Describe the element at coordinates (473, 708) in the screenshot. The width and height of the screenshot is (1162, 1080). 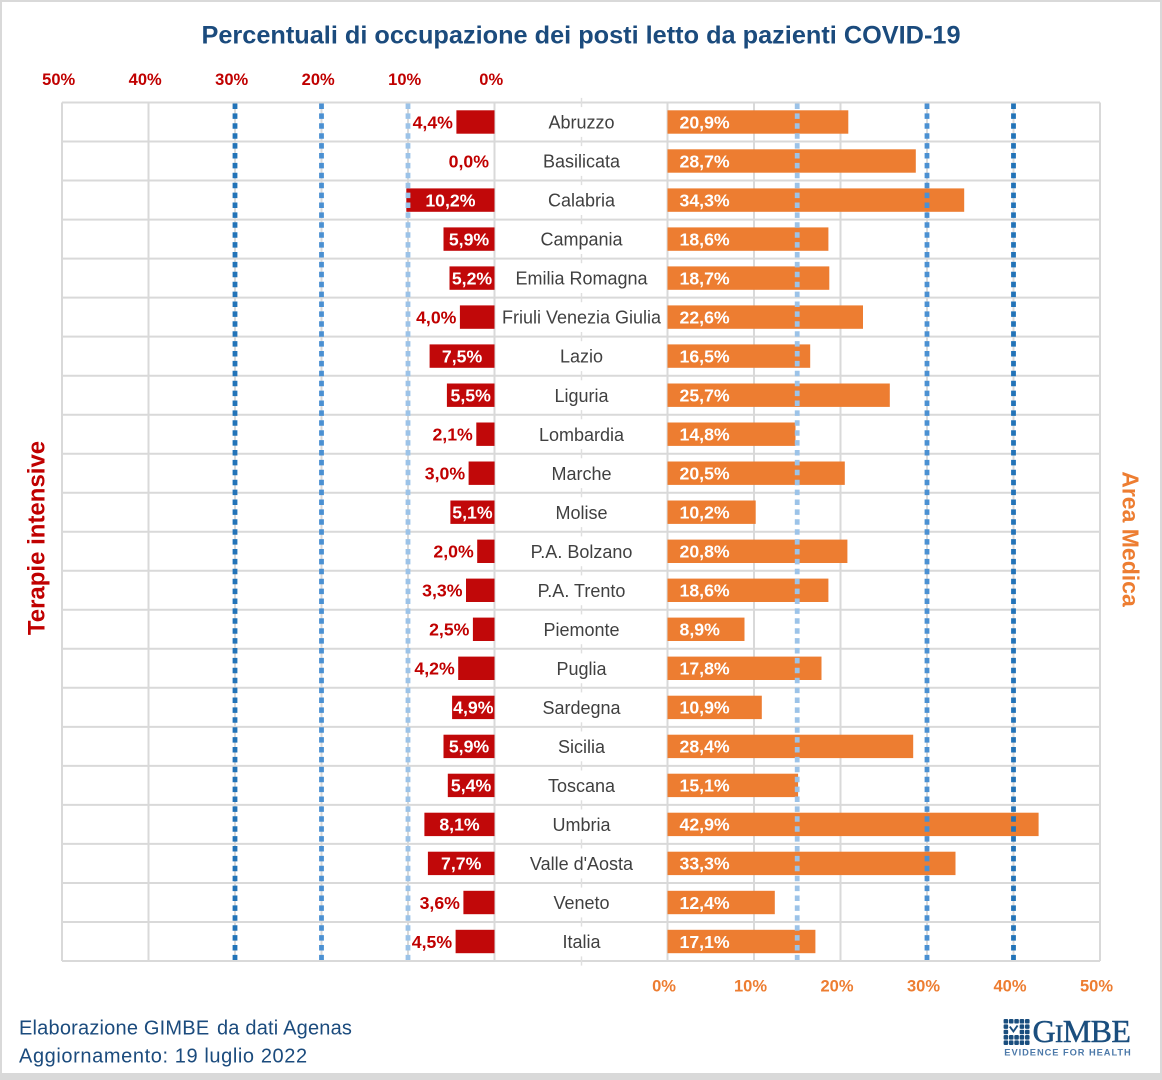
I see `svg-text: 4,9%` at that location.